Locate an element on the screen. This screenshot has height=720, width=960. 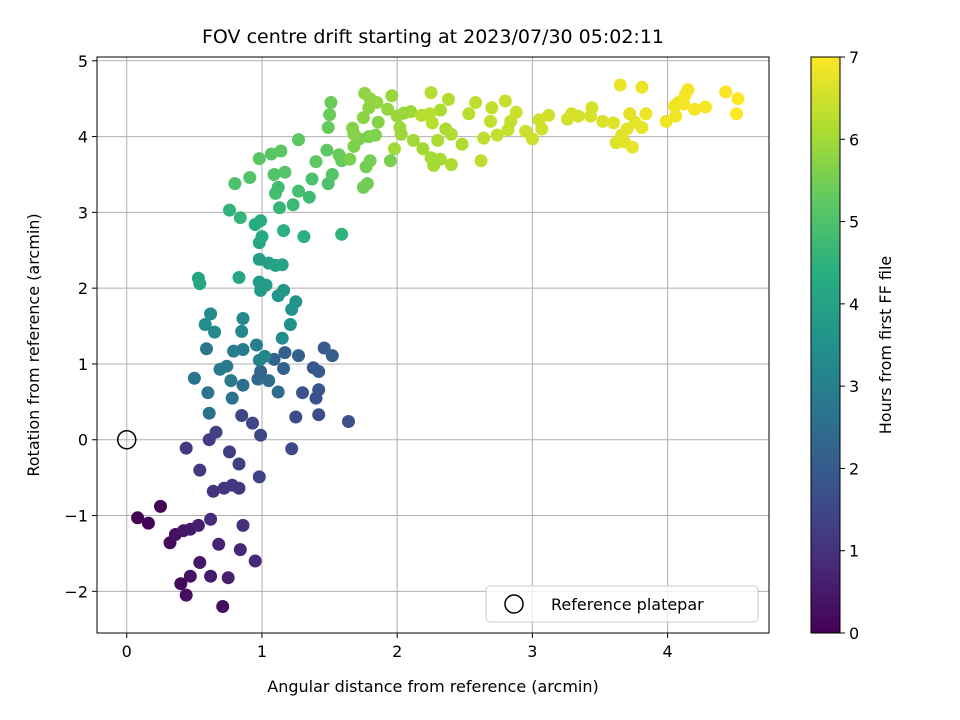
x-tick-label: 3 is located at coordinates (532, 651).